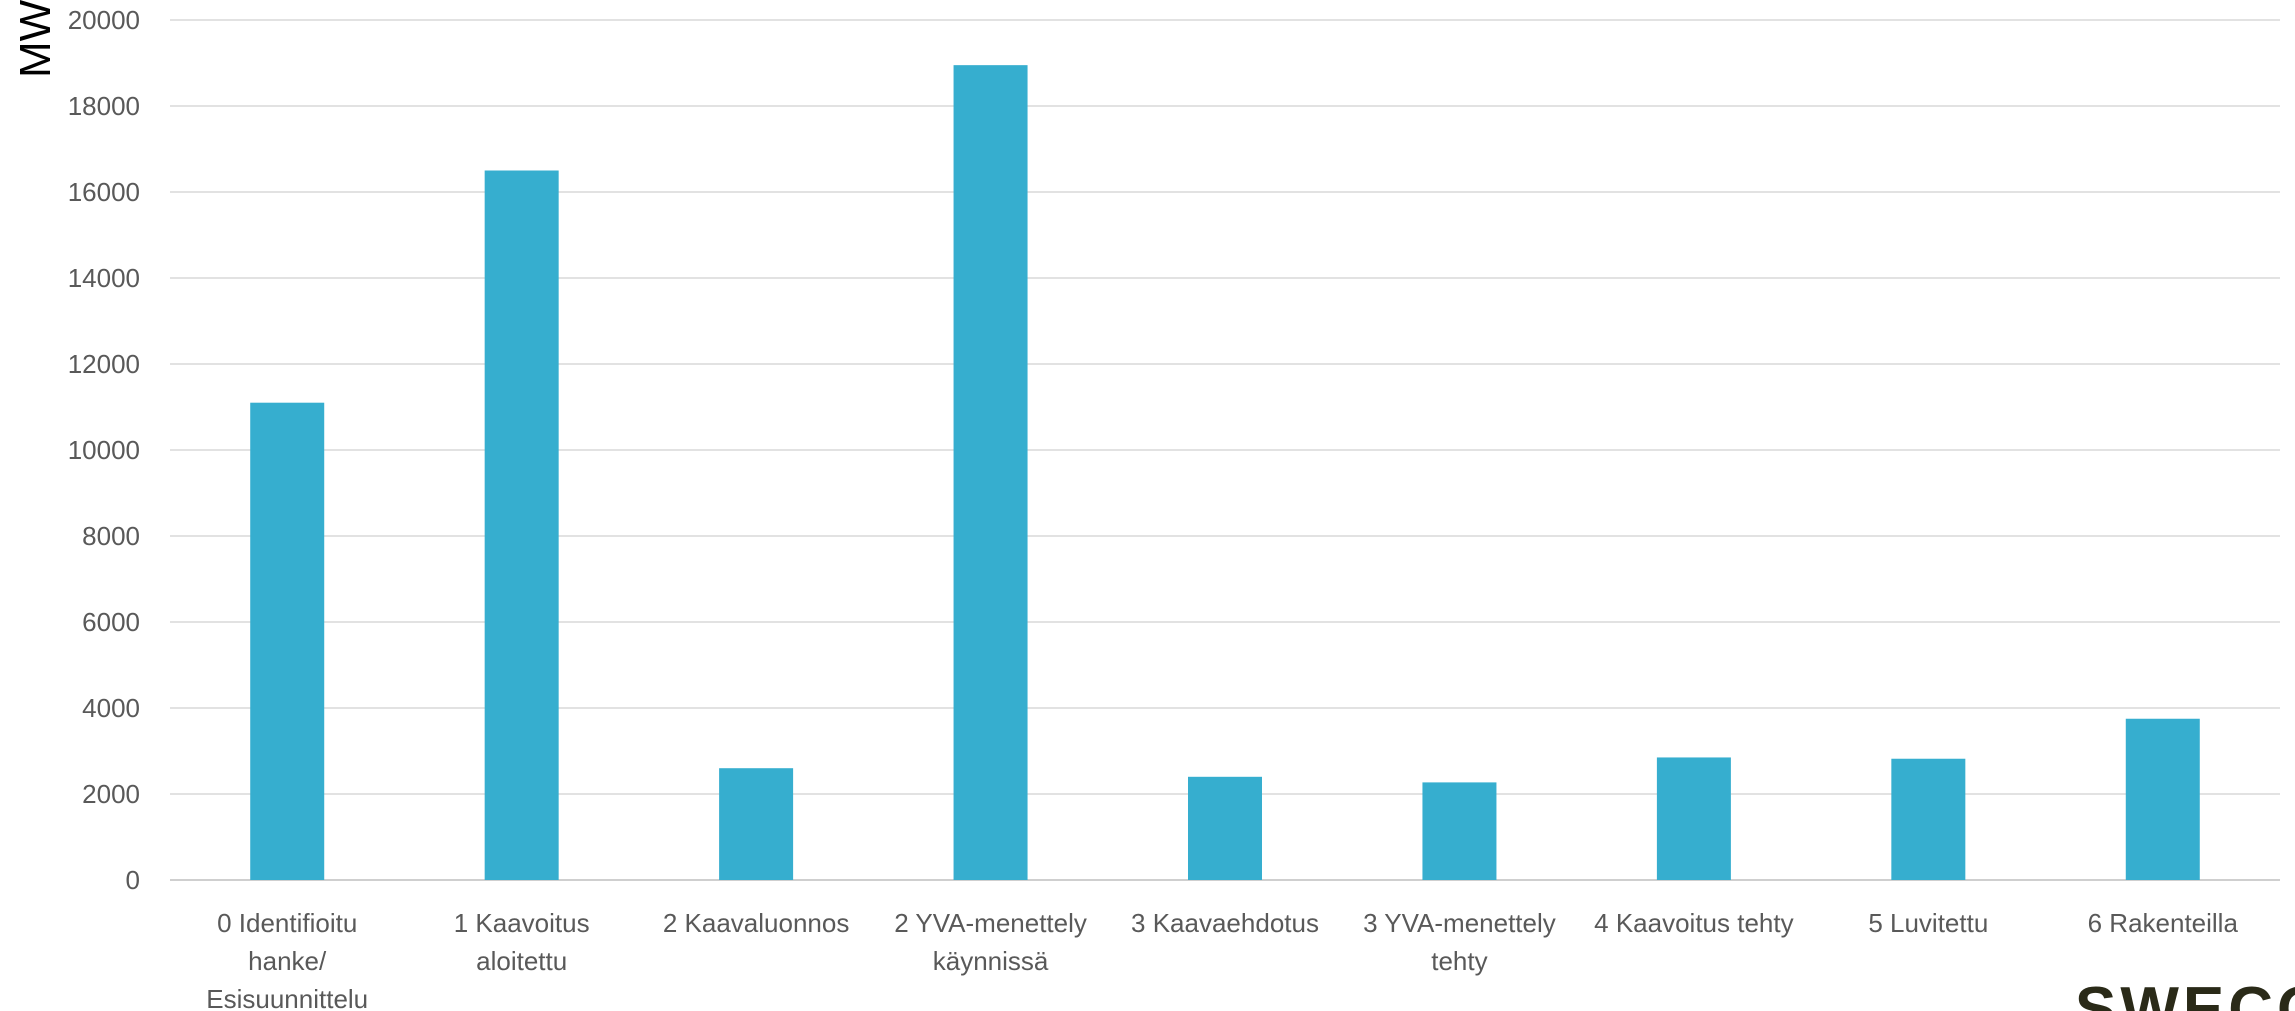 This screenshot has width=2295, height=1011. I want to click on y-axis-label: MW, so click(35, 39).